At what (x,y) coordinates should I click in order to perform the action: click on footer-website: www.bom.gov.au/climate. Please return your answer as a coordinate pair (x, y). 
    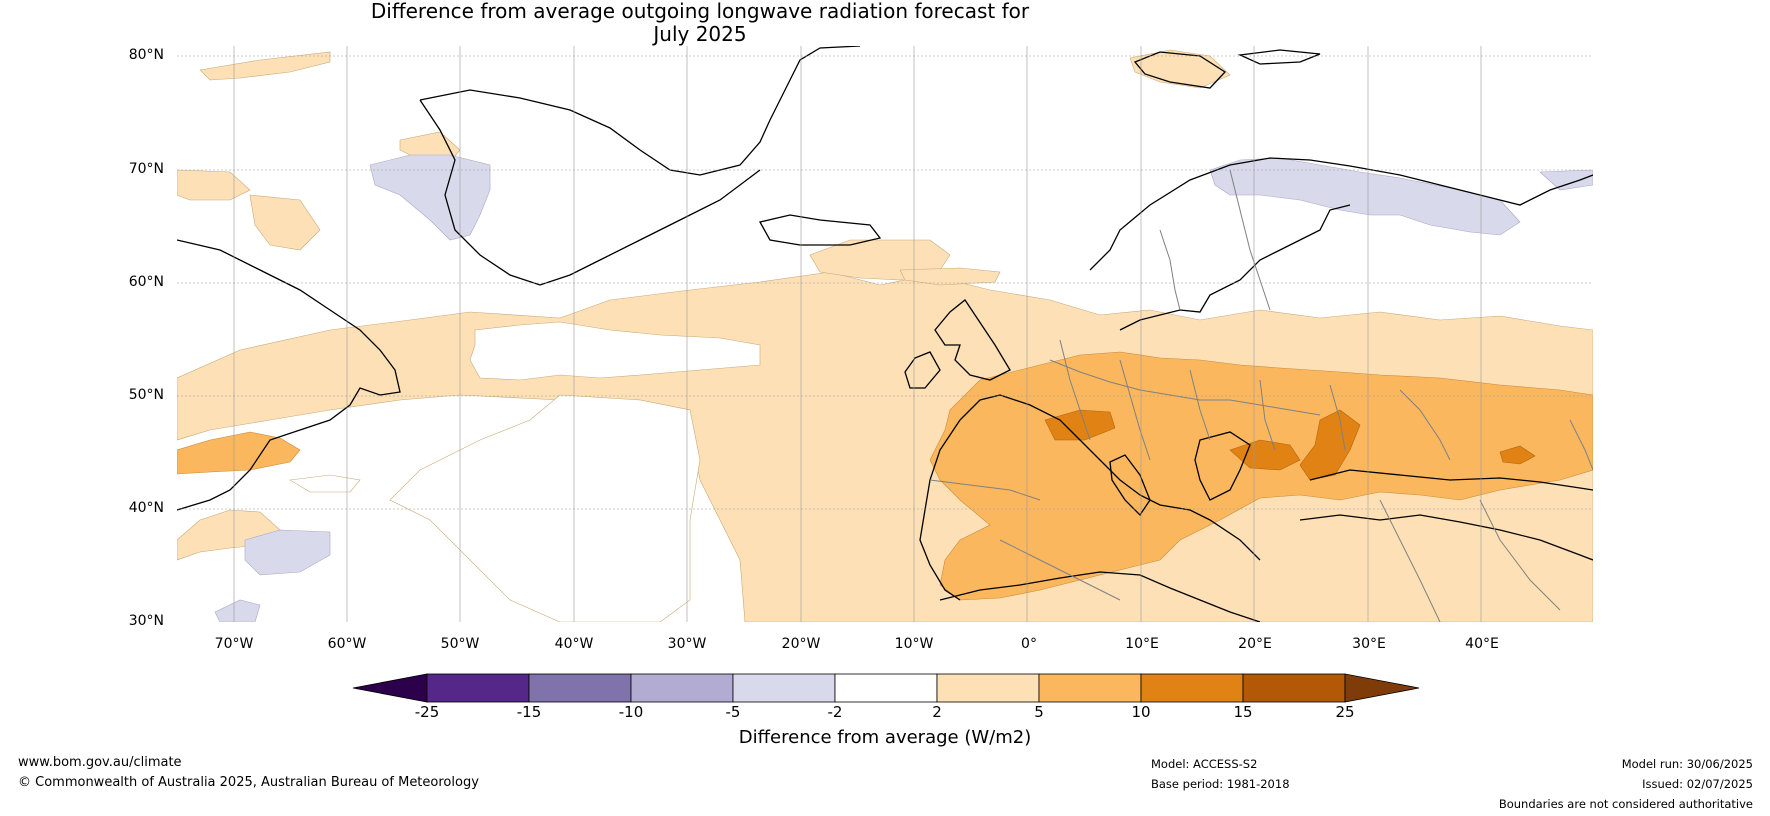
    Looking at the image, I should click on (100, 762).